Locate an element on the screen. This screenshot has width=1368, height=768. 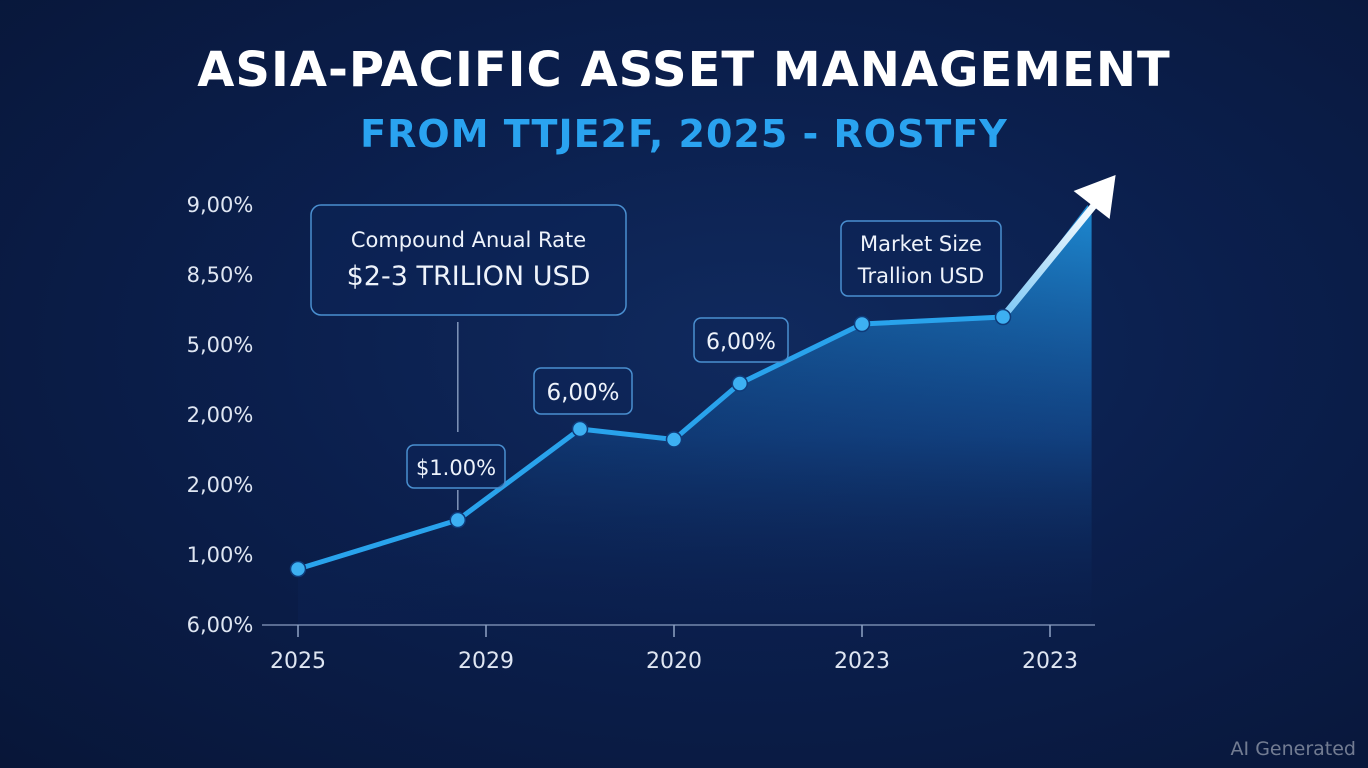
y-tick-label: 9,00% is located at coordinates (220, 205).